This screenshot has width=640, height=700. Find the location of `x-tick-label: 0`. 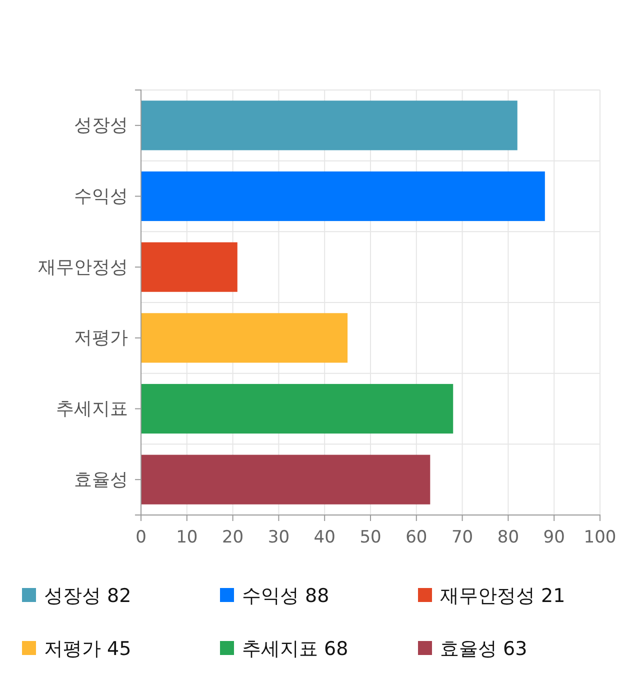

x-tick-label: 0 is located at coordinates (141, 538).